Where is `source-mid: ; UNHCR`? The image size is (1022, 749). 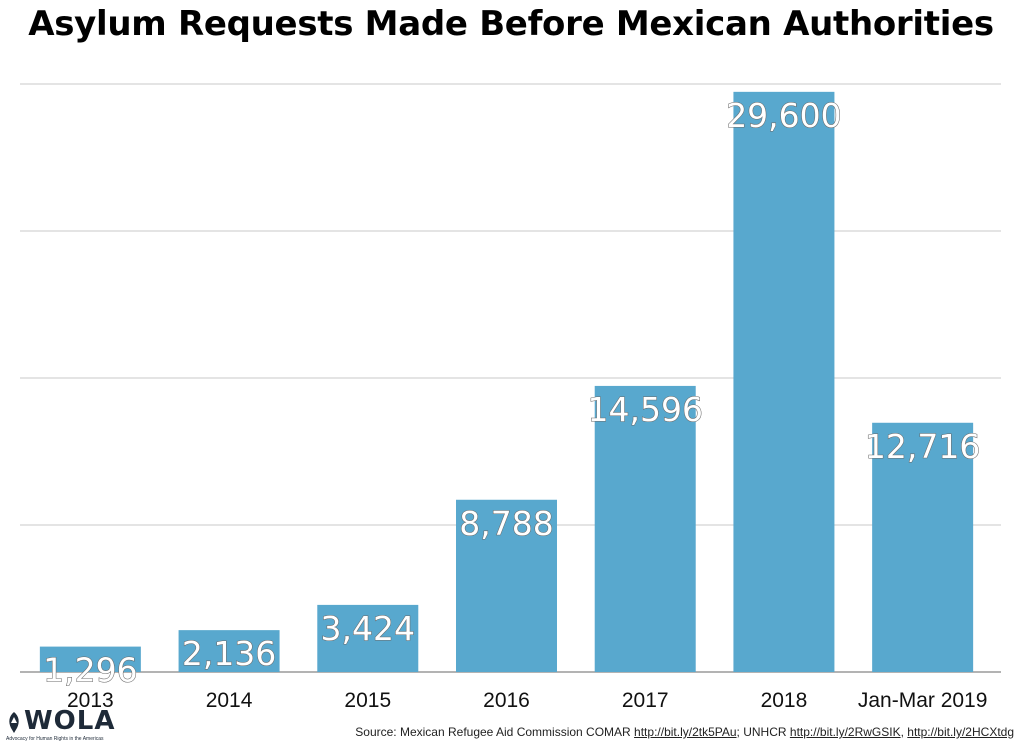 source-mid: ; UNHCR is located at coordinates (763, 732).